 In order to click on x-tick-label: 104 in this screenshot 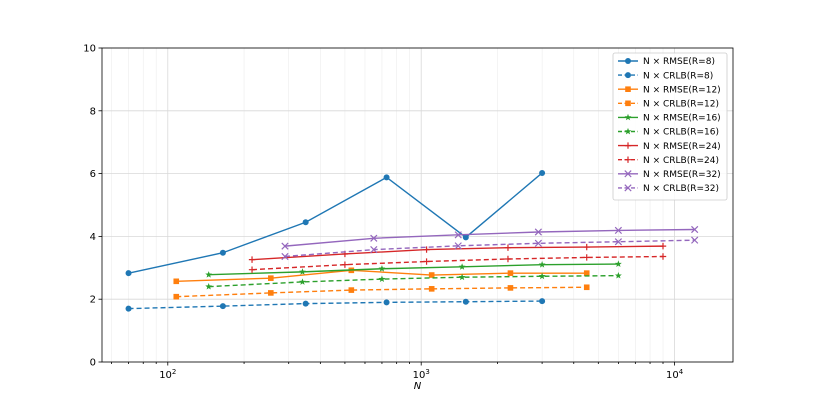, I will do `click(675, 374)`.